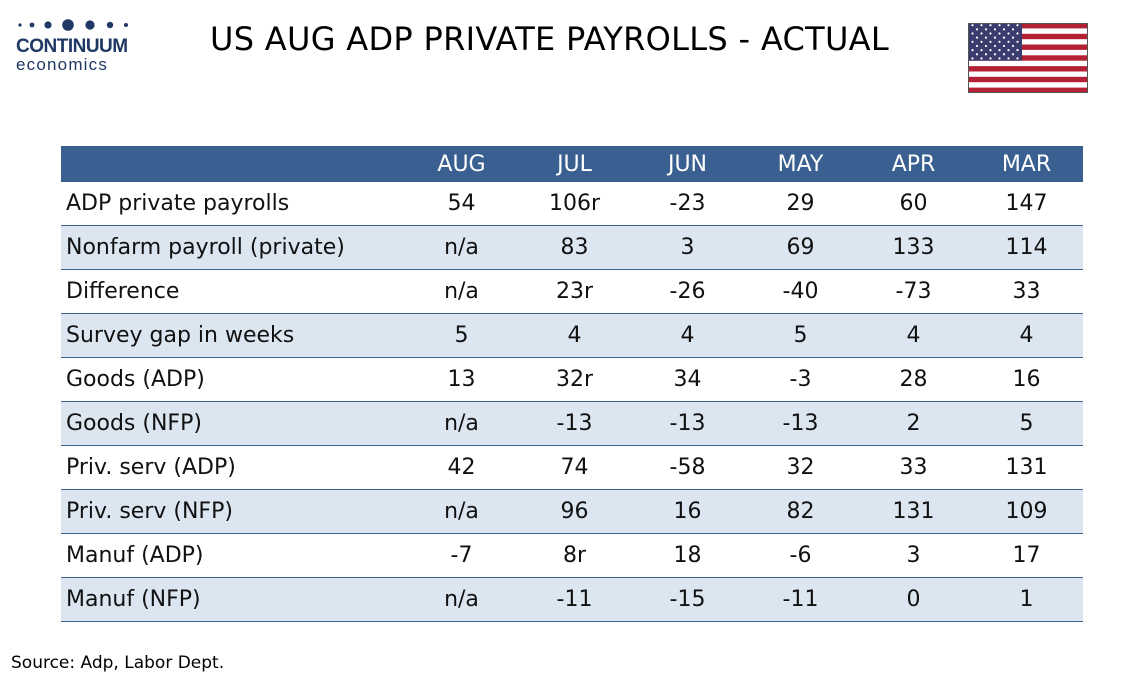 This screenshot has width=1134, height=680. Describe the element at coordinates (687, 164) in the screenshot. I see `column-header: JUN` at that location.